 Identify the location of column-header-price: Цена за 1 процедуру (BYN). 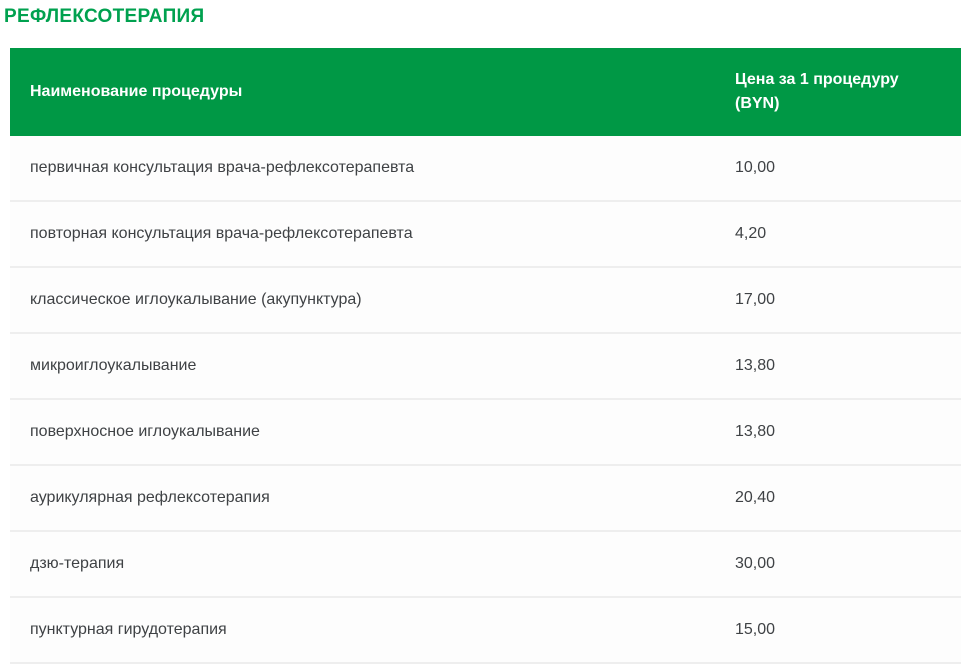
(817, 91).